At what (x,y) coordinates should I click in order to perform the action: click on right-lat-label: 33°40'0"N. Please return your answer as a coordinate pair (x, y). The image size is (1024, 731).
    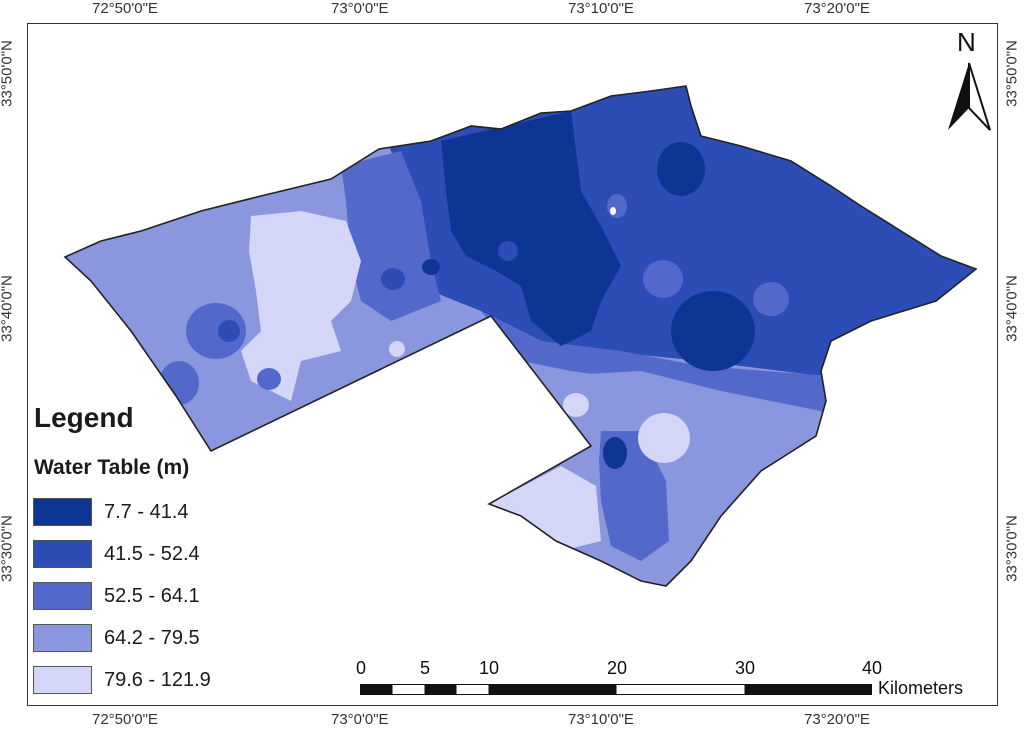
    Looking at the image, I should click on (1012, 308).